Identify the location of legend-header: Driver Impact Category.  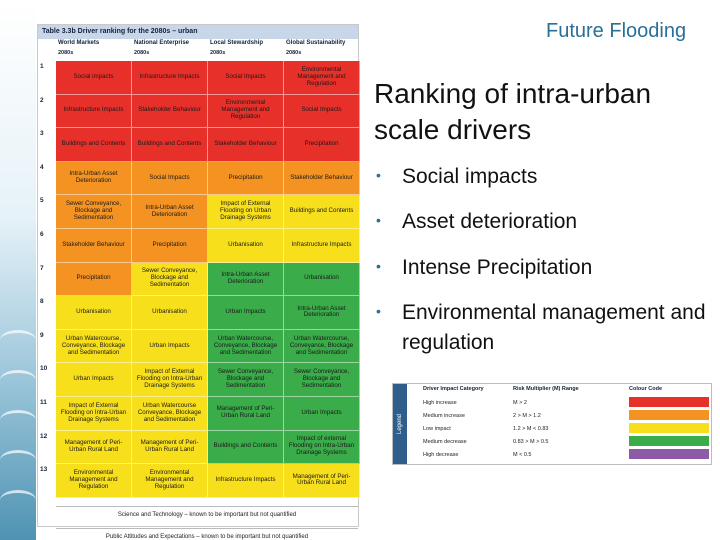
(453, 389).